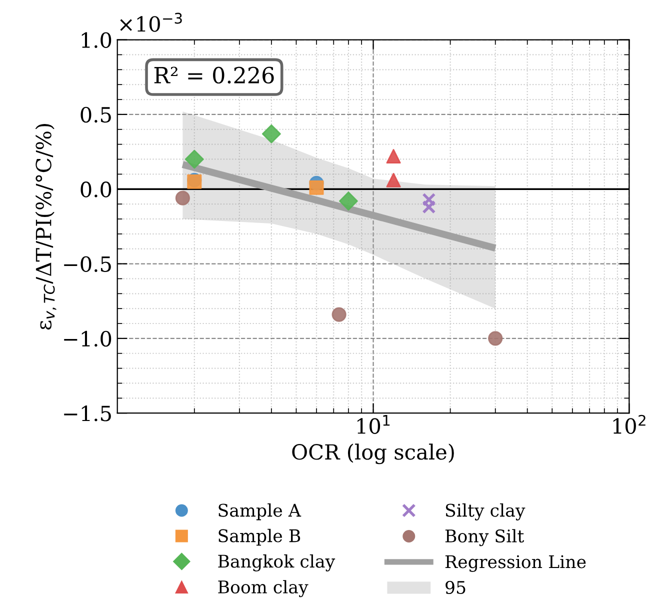 This screenshot has height=612, width=652. Describe the element at coordinates (97, 40) in the screenshot. I see `y-tick-label: 1.0` at that location.